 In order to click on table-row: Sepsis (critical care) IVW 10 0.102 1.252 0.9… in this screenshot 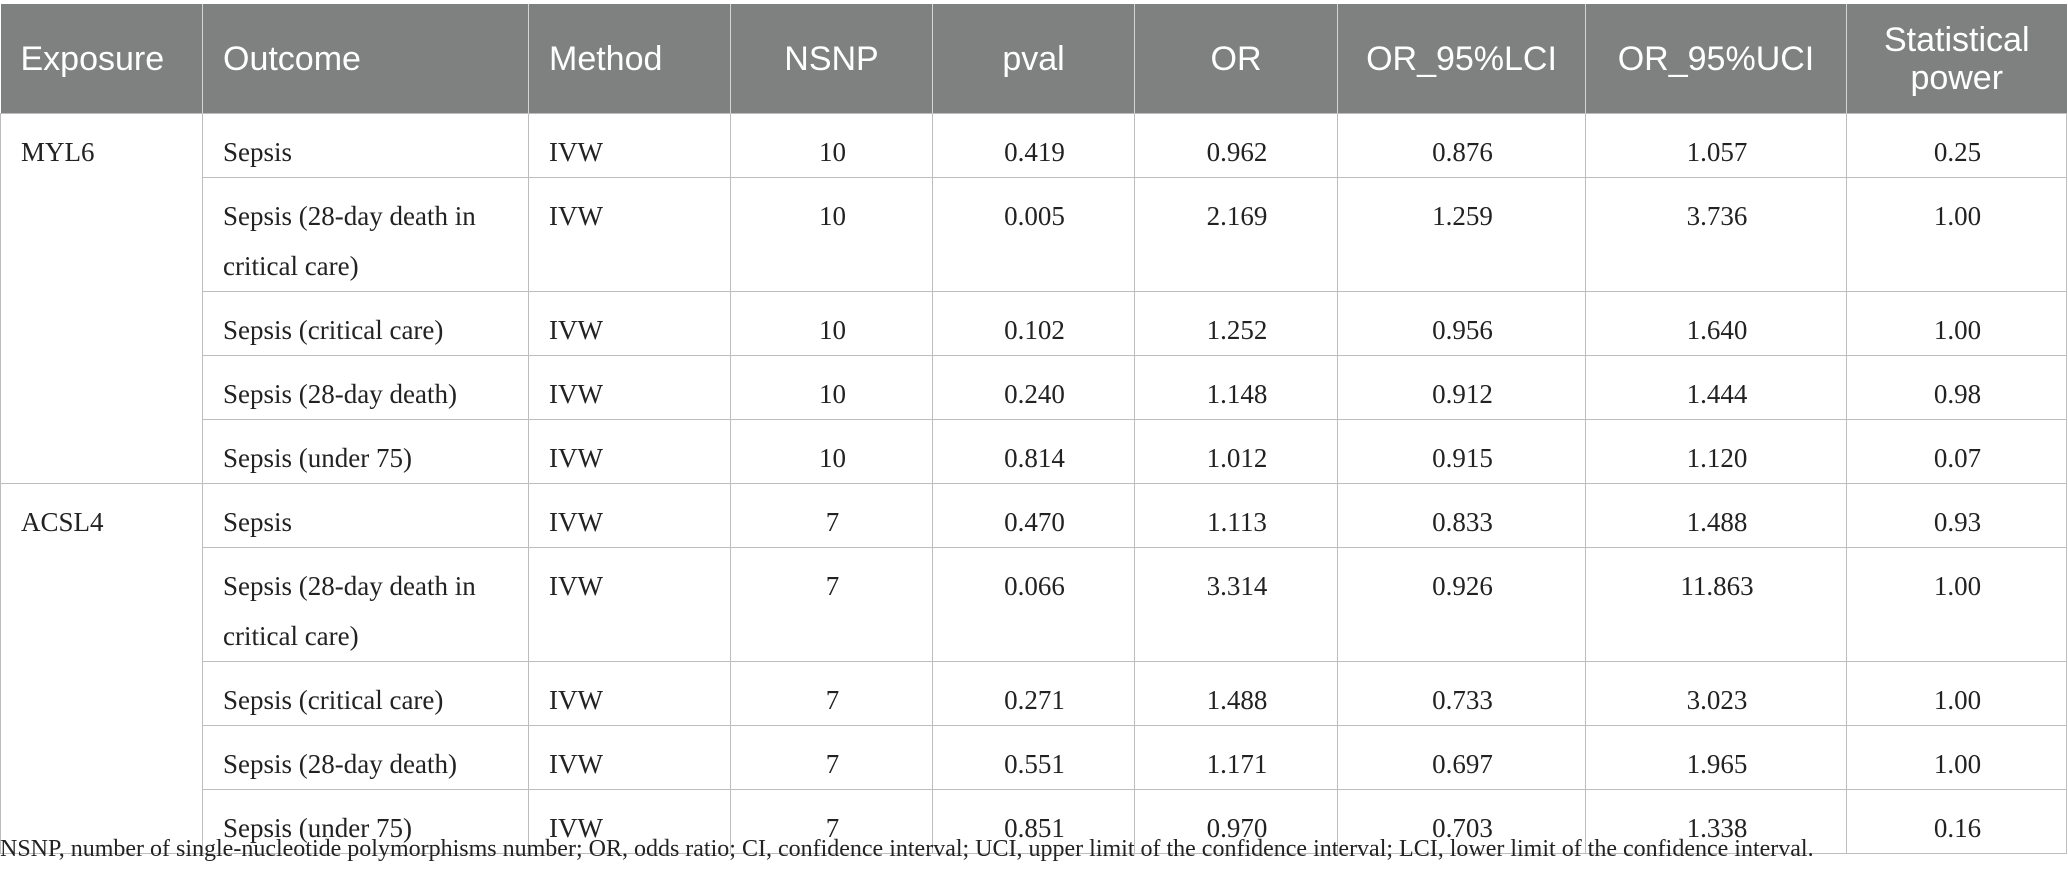, I will do `click(1034, 323)`.